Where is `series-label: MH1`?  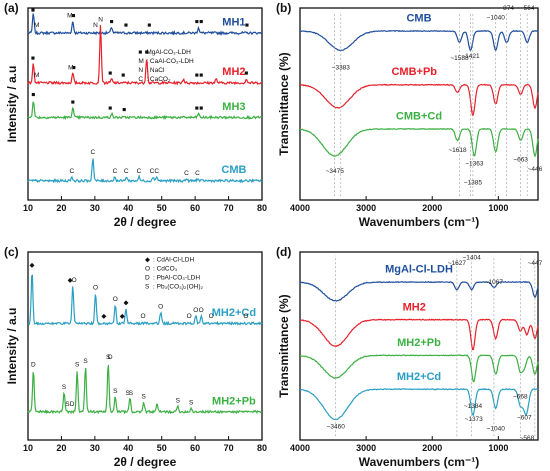
series-label: MH1 is located at coordinates (233, 22).